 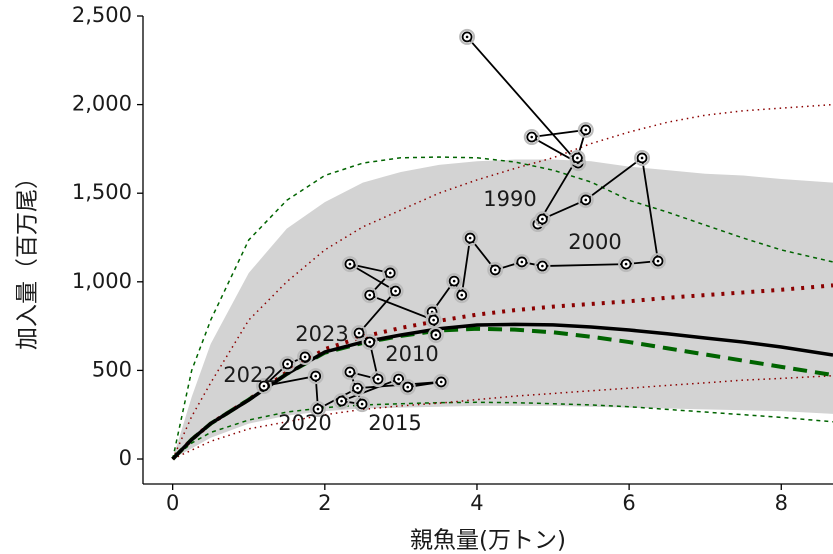 What do you see at coordinates (781, 503) in the screenshot?
I see `x-tick-label: 8` at bounding box center [781, 503].